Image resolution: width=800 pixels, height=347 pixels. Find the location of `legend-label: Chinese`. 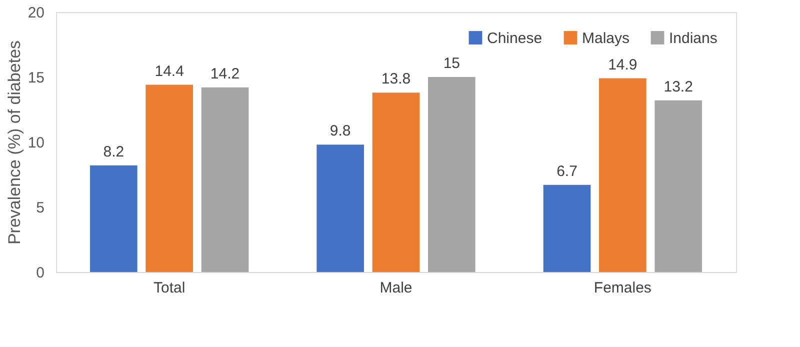

legend-label: Chinese is located at coordinates (514, 38).